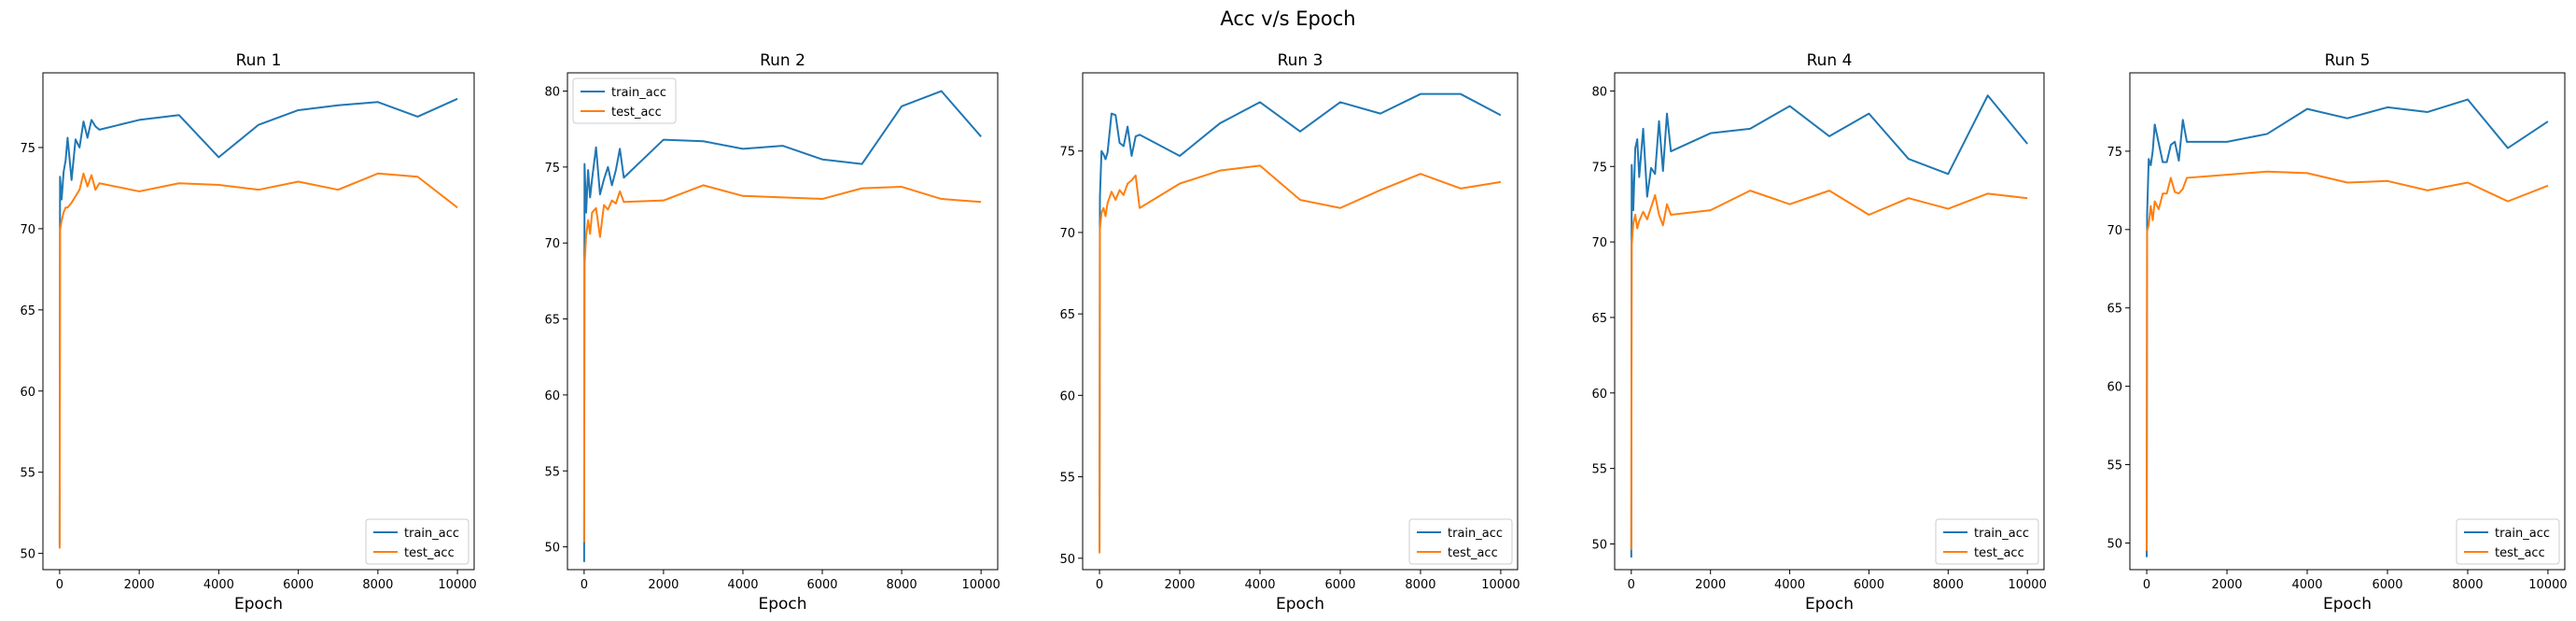  I want to click on figure-title: Acc v/s Epoch, so click(1287, 18).